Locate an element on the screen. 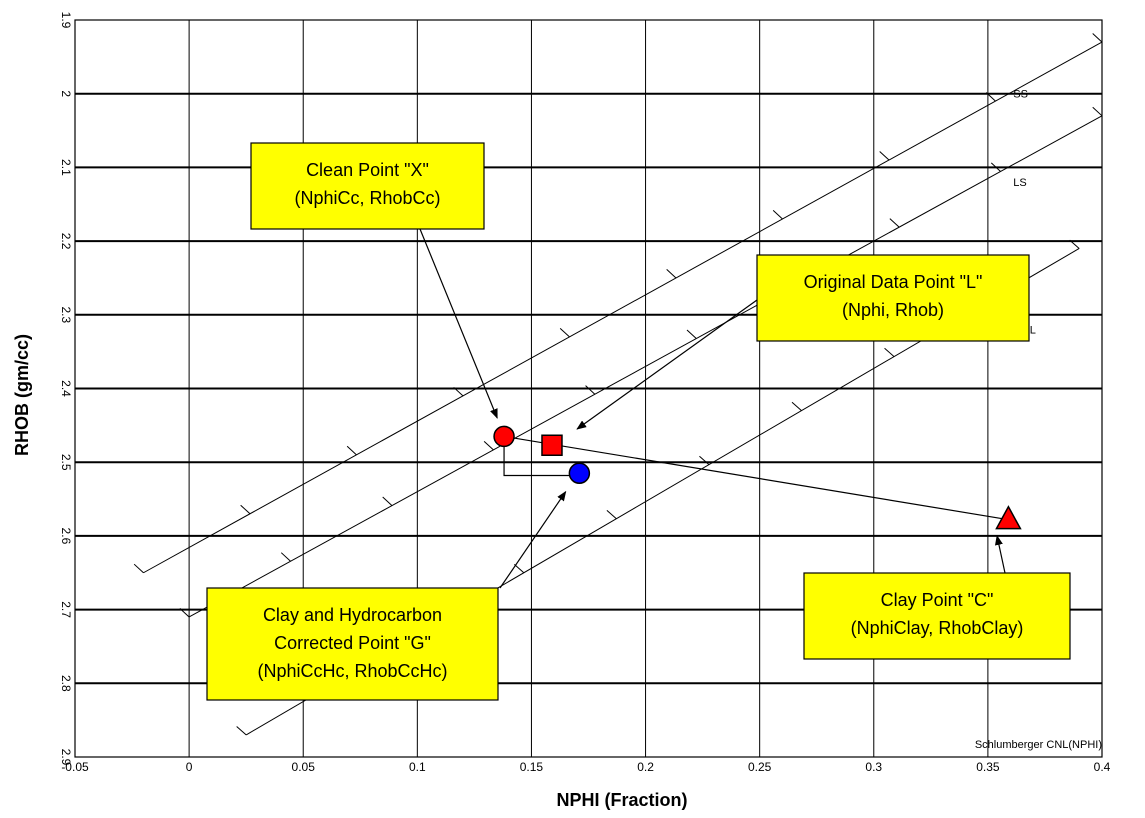  x-tick-label: 0 is located at coordinates (189, 767).